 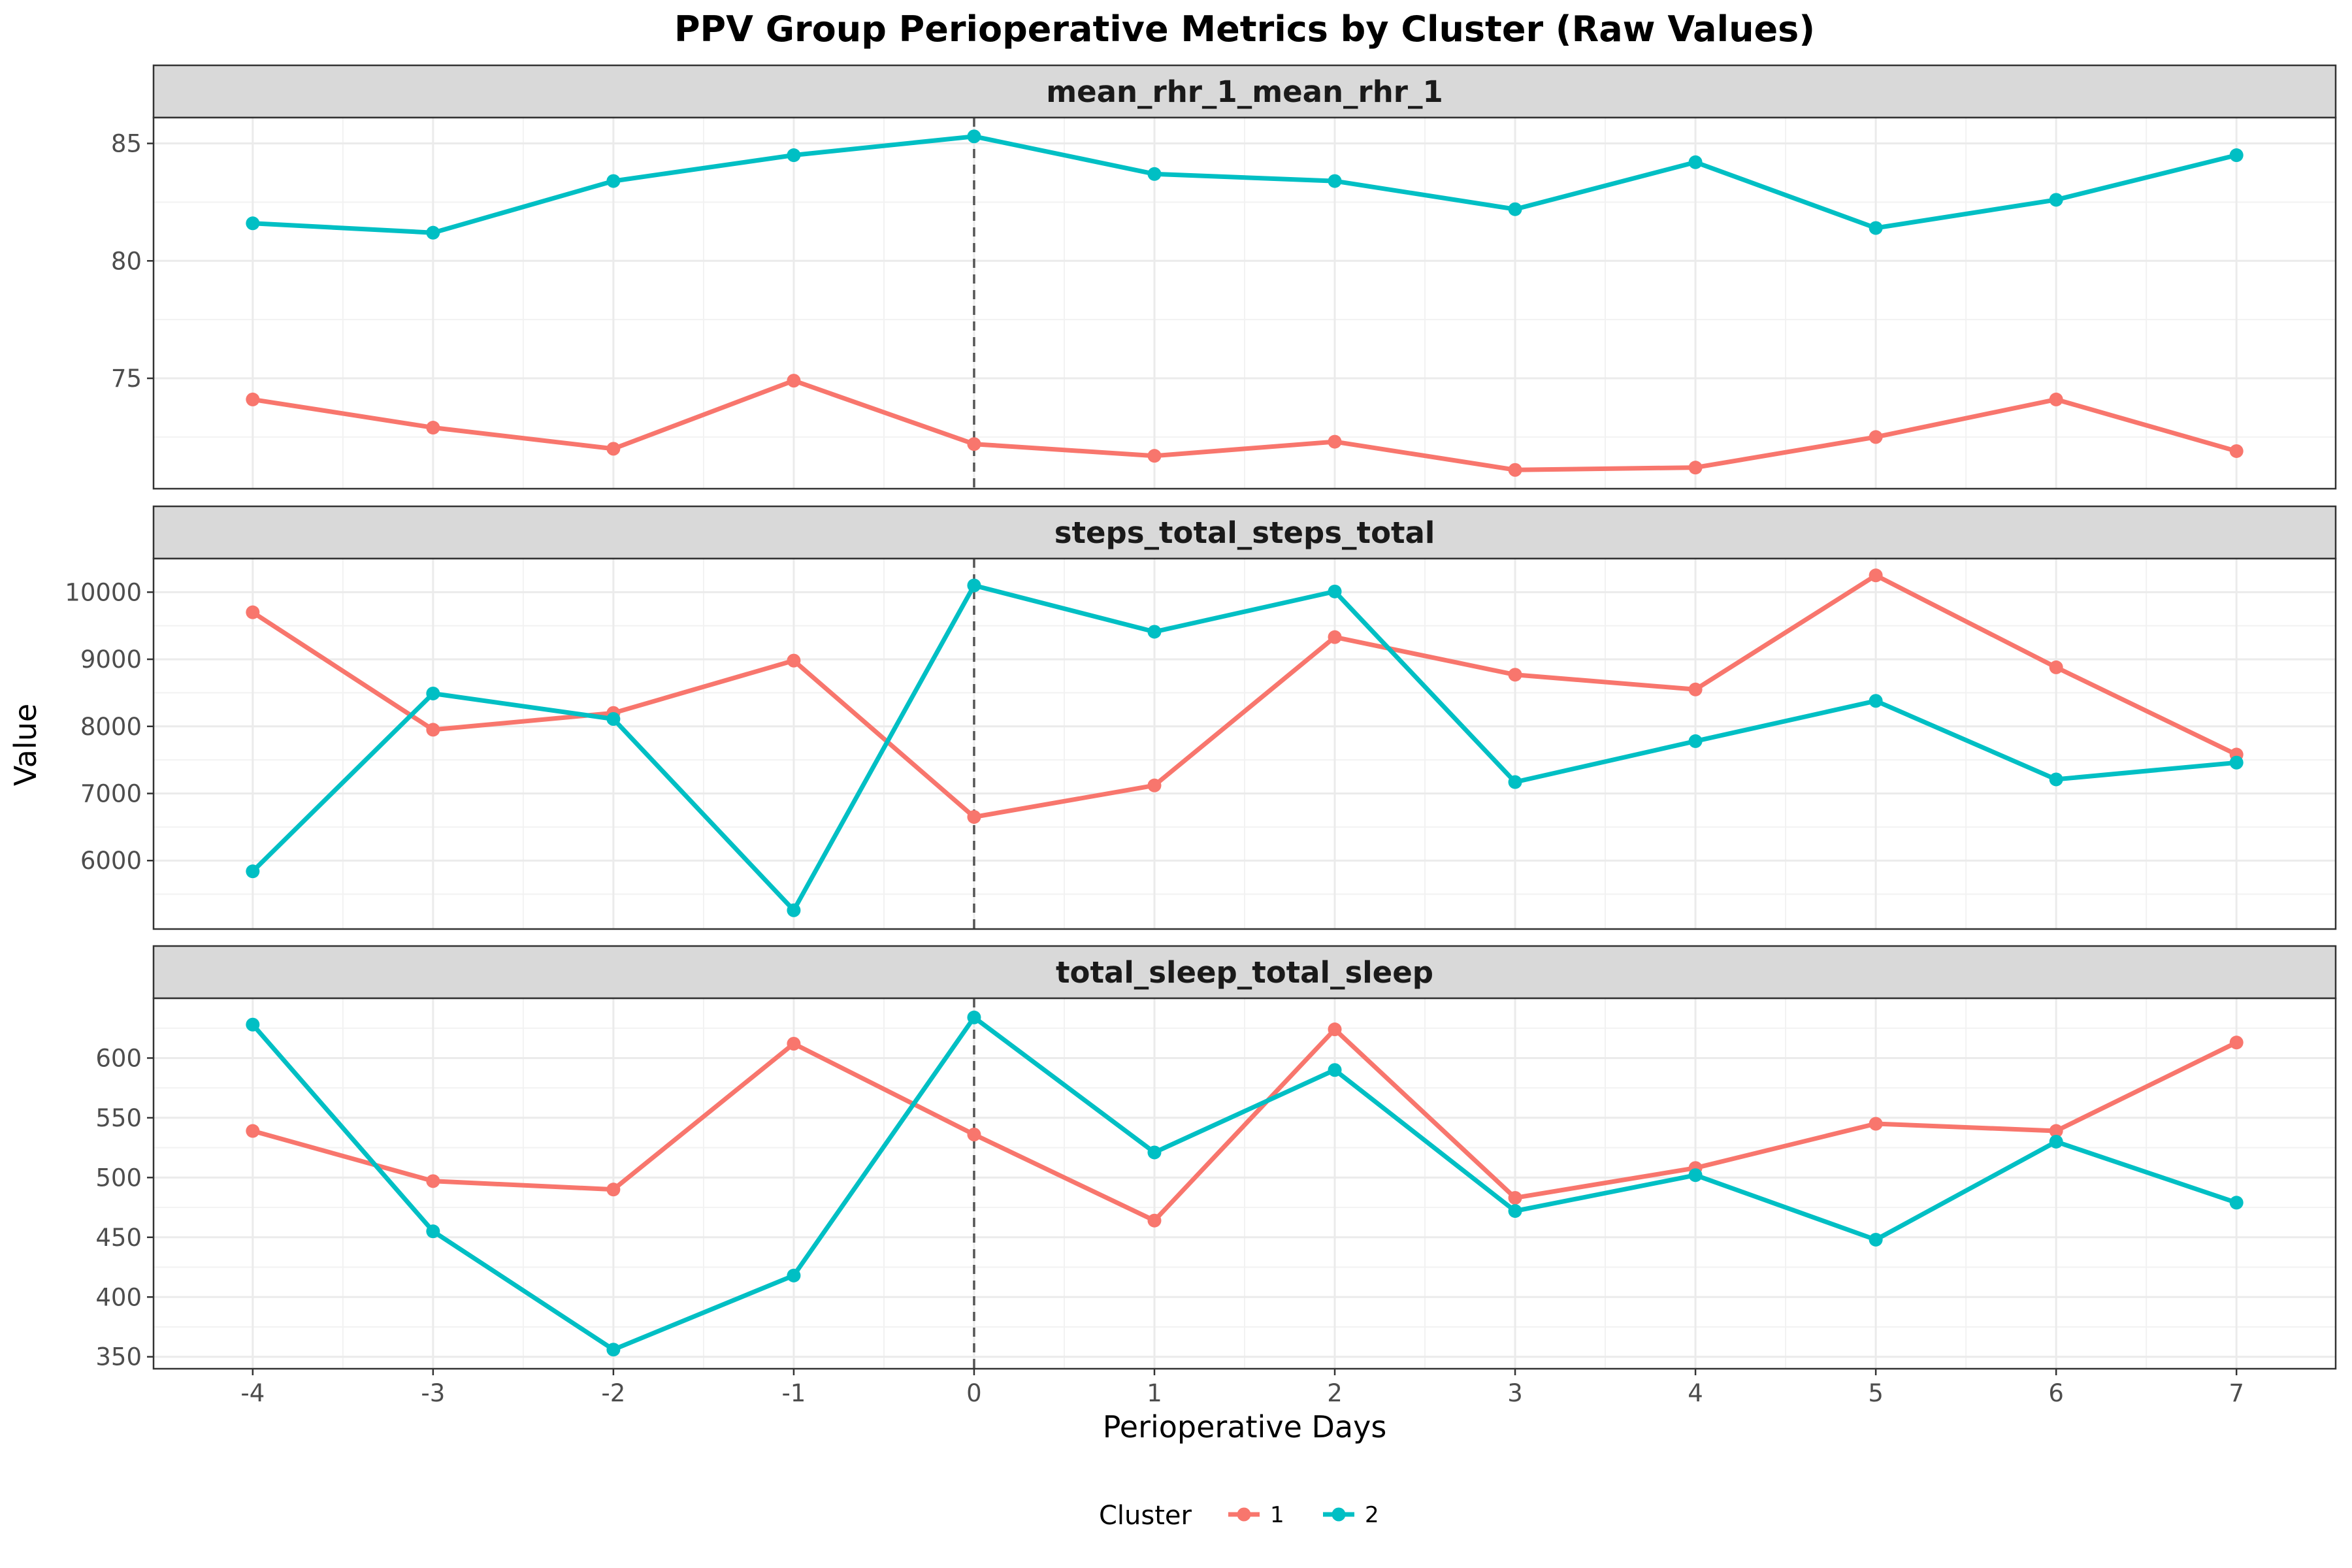 What do you see at coordinates (126, 144) in the screenshot?
I see `y-tick-label: 85` at bounding box center [126, 144].